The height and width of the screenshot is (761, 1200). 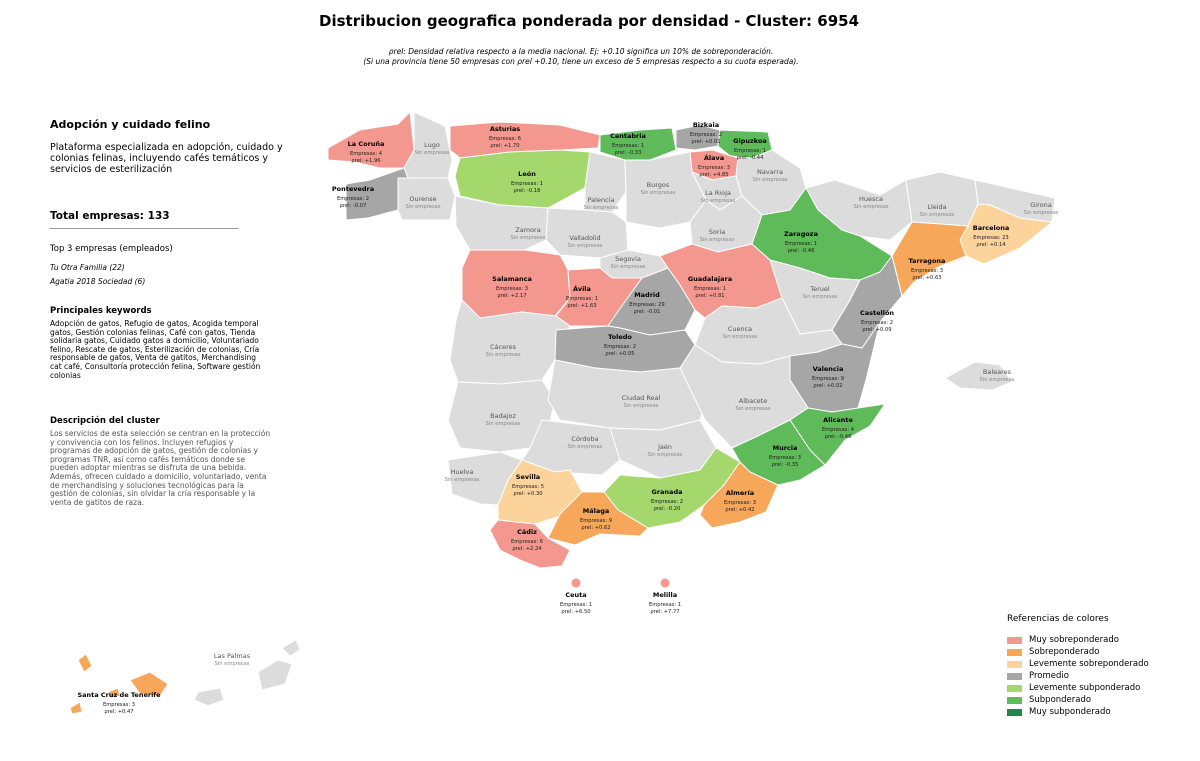 What do you see at coordinates (978, 376) in the screenshot?
I see `province-shape-baleares` at bounding box center [978, 376].